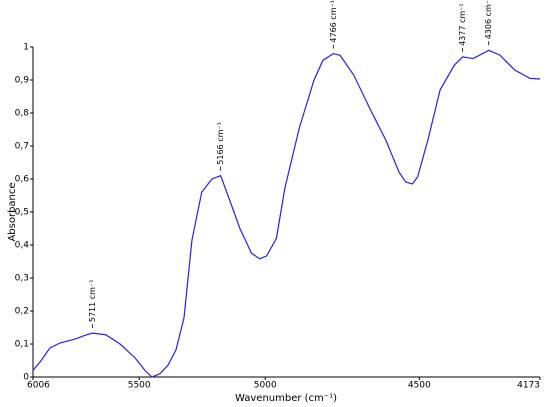 The image size is (550, 407). What do you see at coordinates (22, 147) in the screenshot?
I see `y-tick-label: 0,7` at bounding box center [22, 147].